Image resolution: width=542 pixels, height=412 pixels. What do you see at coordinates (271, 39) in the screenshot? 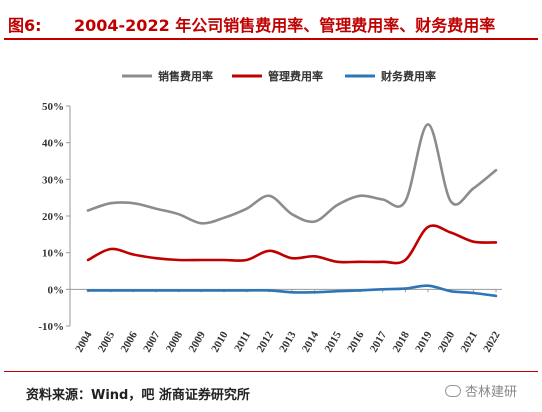
I see `title-divider` at bounding box center [271, 39].